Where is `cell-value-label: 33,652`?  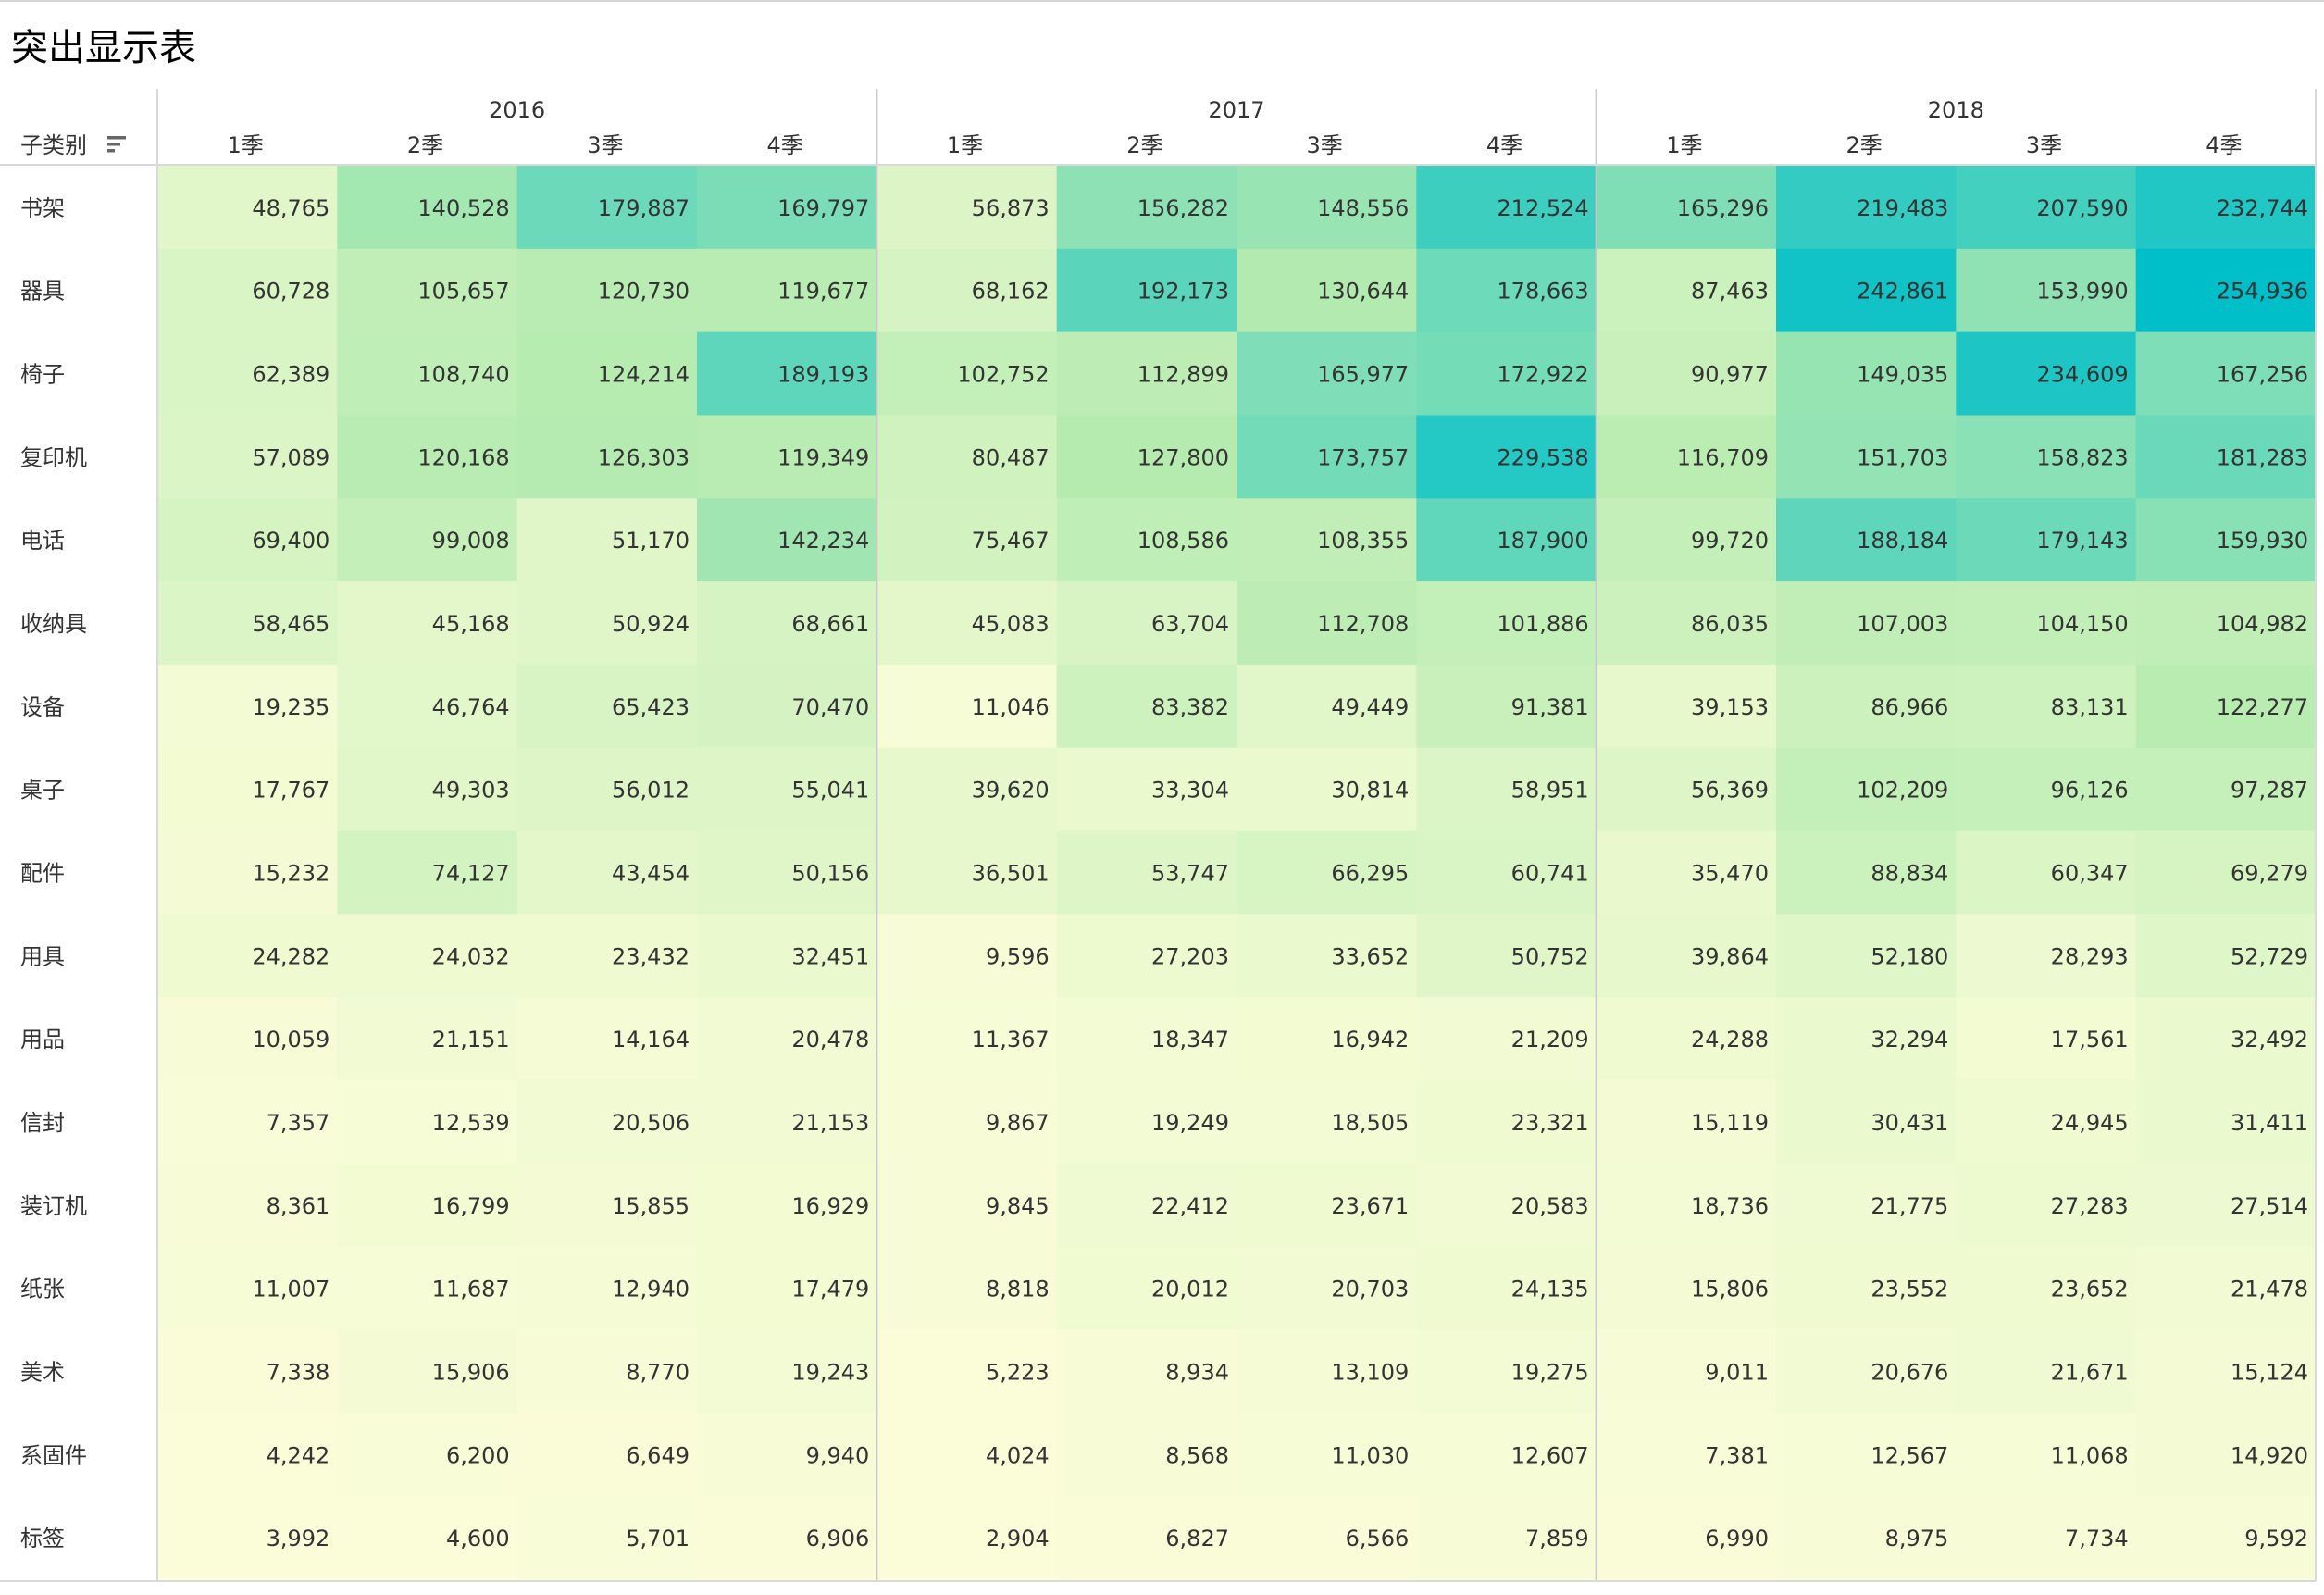 cell-value-label: 33,652 is located at coordinates (1370, 956).